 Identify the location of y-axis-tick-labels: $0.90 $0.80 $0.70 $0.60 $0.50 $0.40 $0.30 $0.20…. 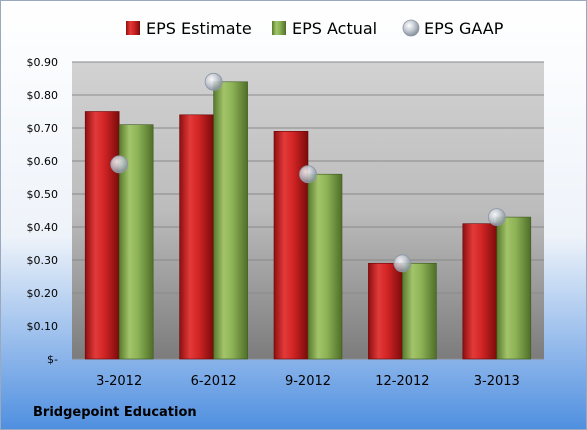
(43, 211).